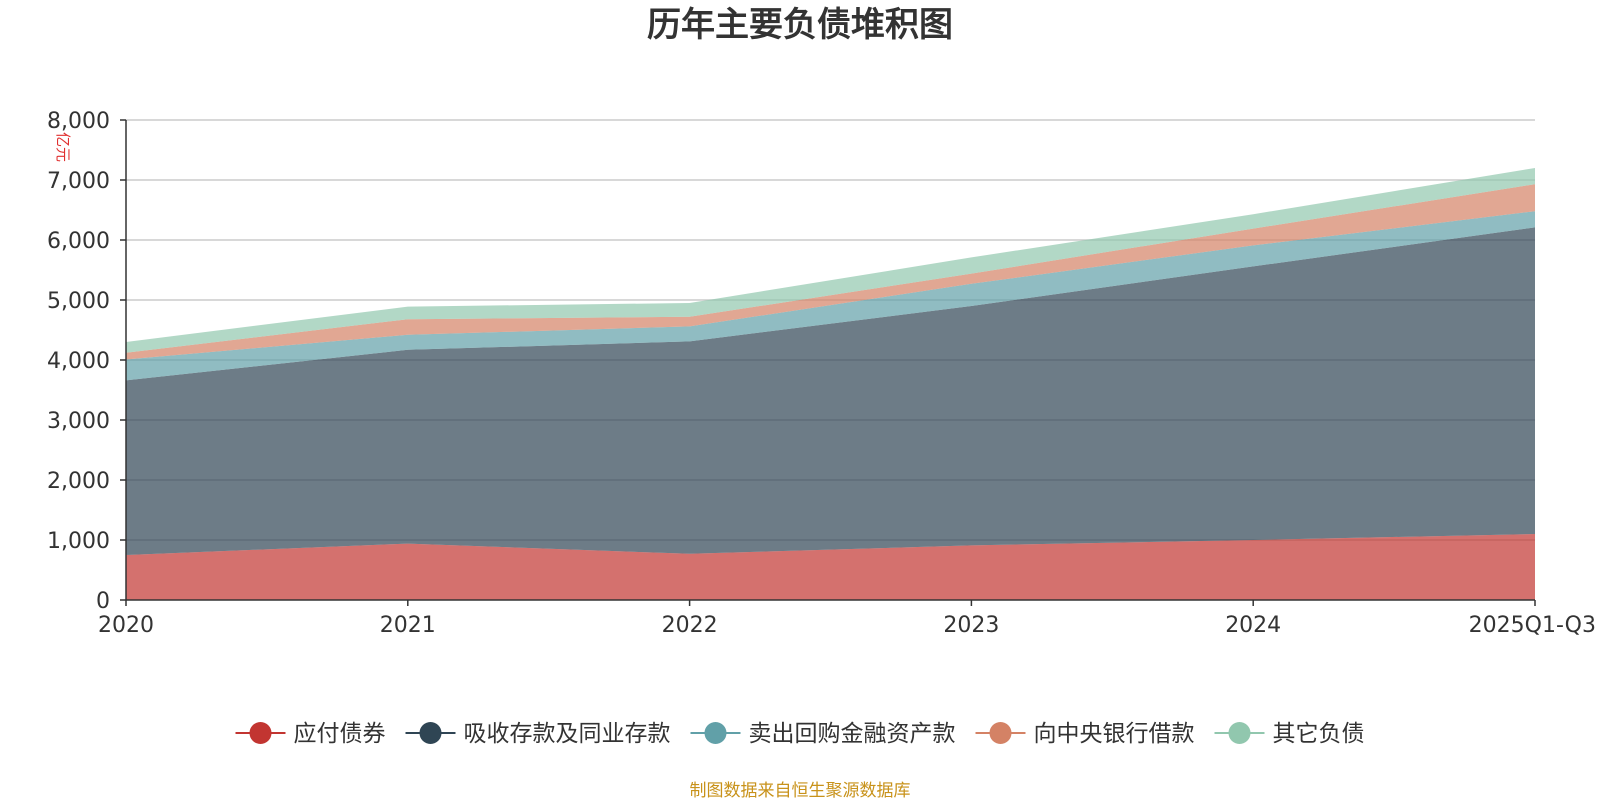  Describe the element at coordinates (971, 625) in the screenshot. I see `x-tick-label: 2023` at that location.